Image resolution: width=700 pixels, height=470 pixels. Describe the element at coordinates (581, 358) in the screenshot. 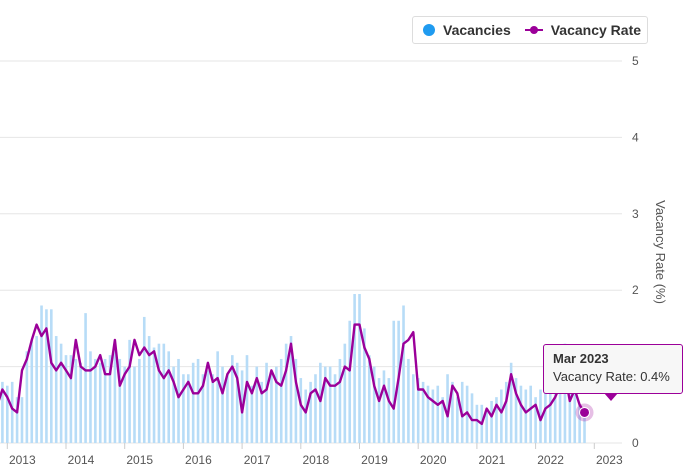

I see `tooltip-title: Mar 2023` at that location.